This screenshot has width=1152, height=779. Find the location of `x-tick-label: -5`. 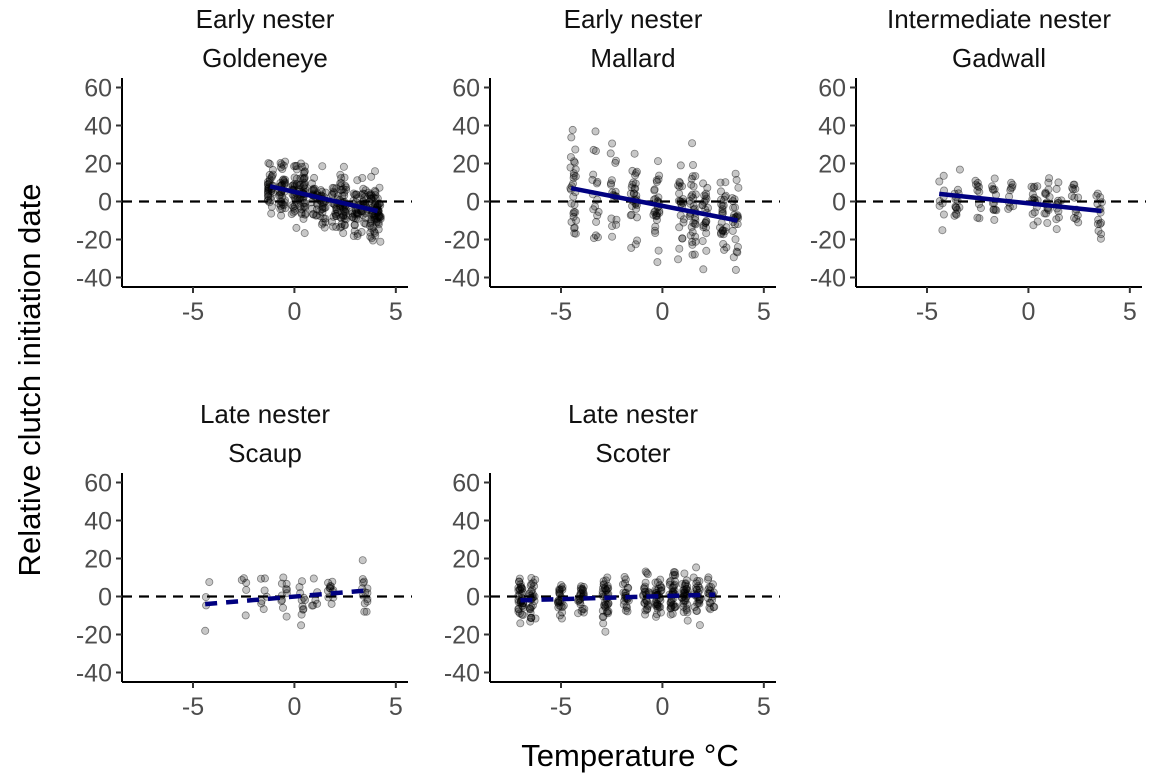

x-tick-label: -5 is located at coordinates (561, 707).